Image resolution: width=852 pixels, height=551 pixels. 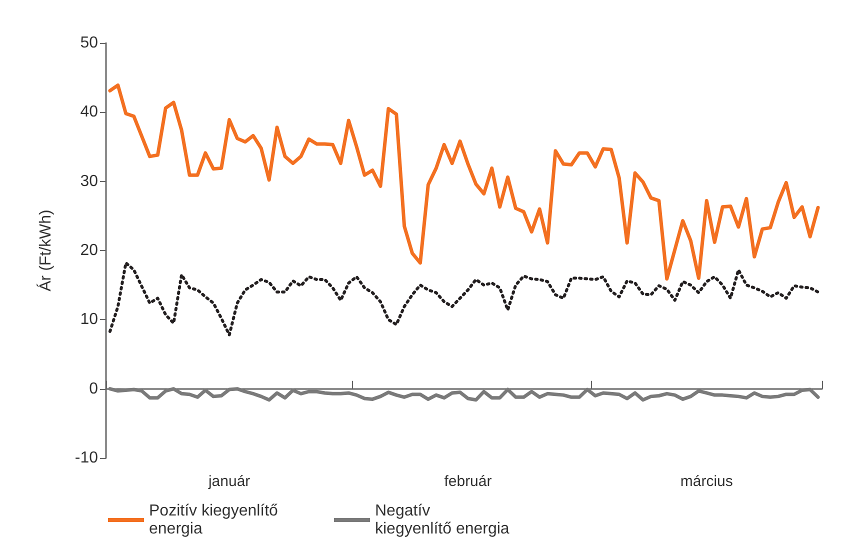 What do you see at coordinates (86, 458) in the screenshot?
I see `y-tick-label: -10` at bounding box center [86, 458].